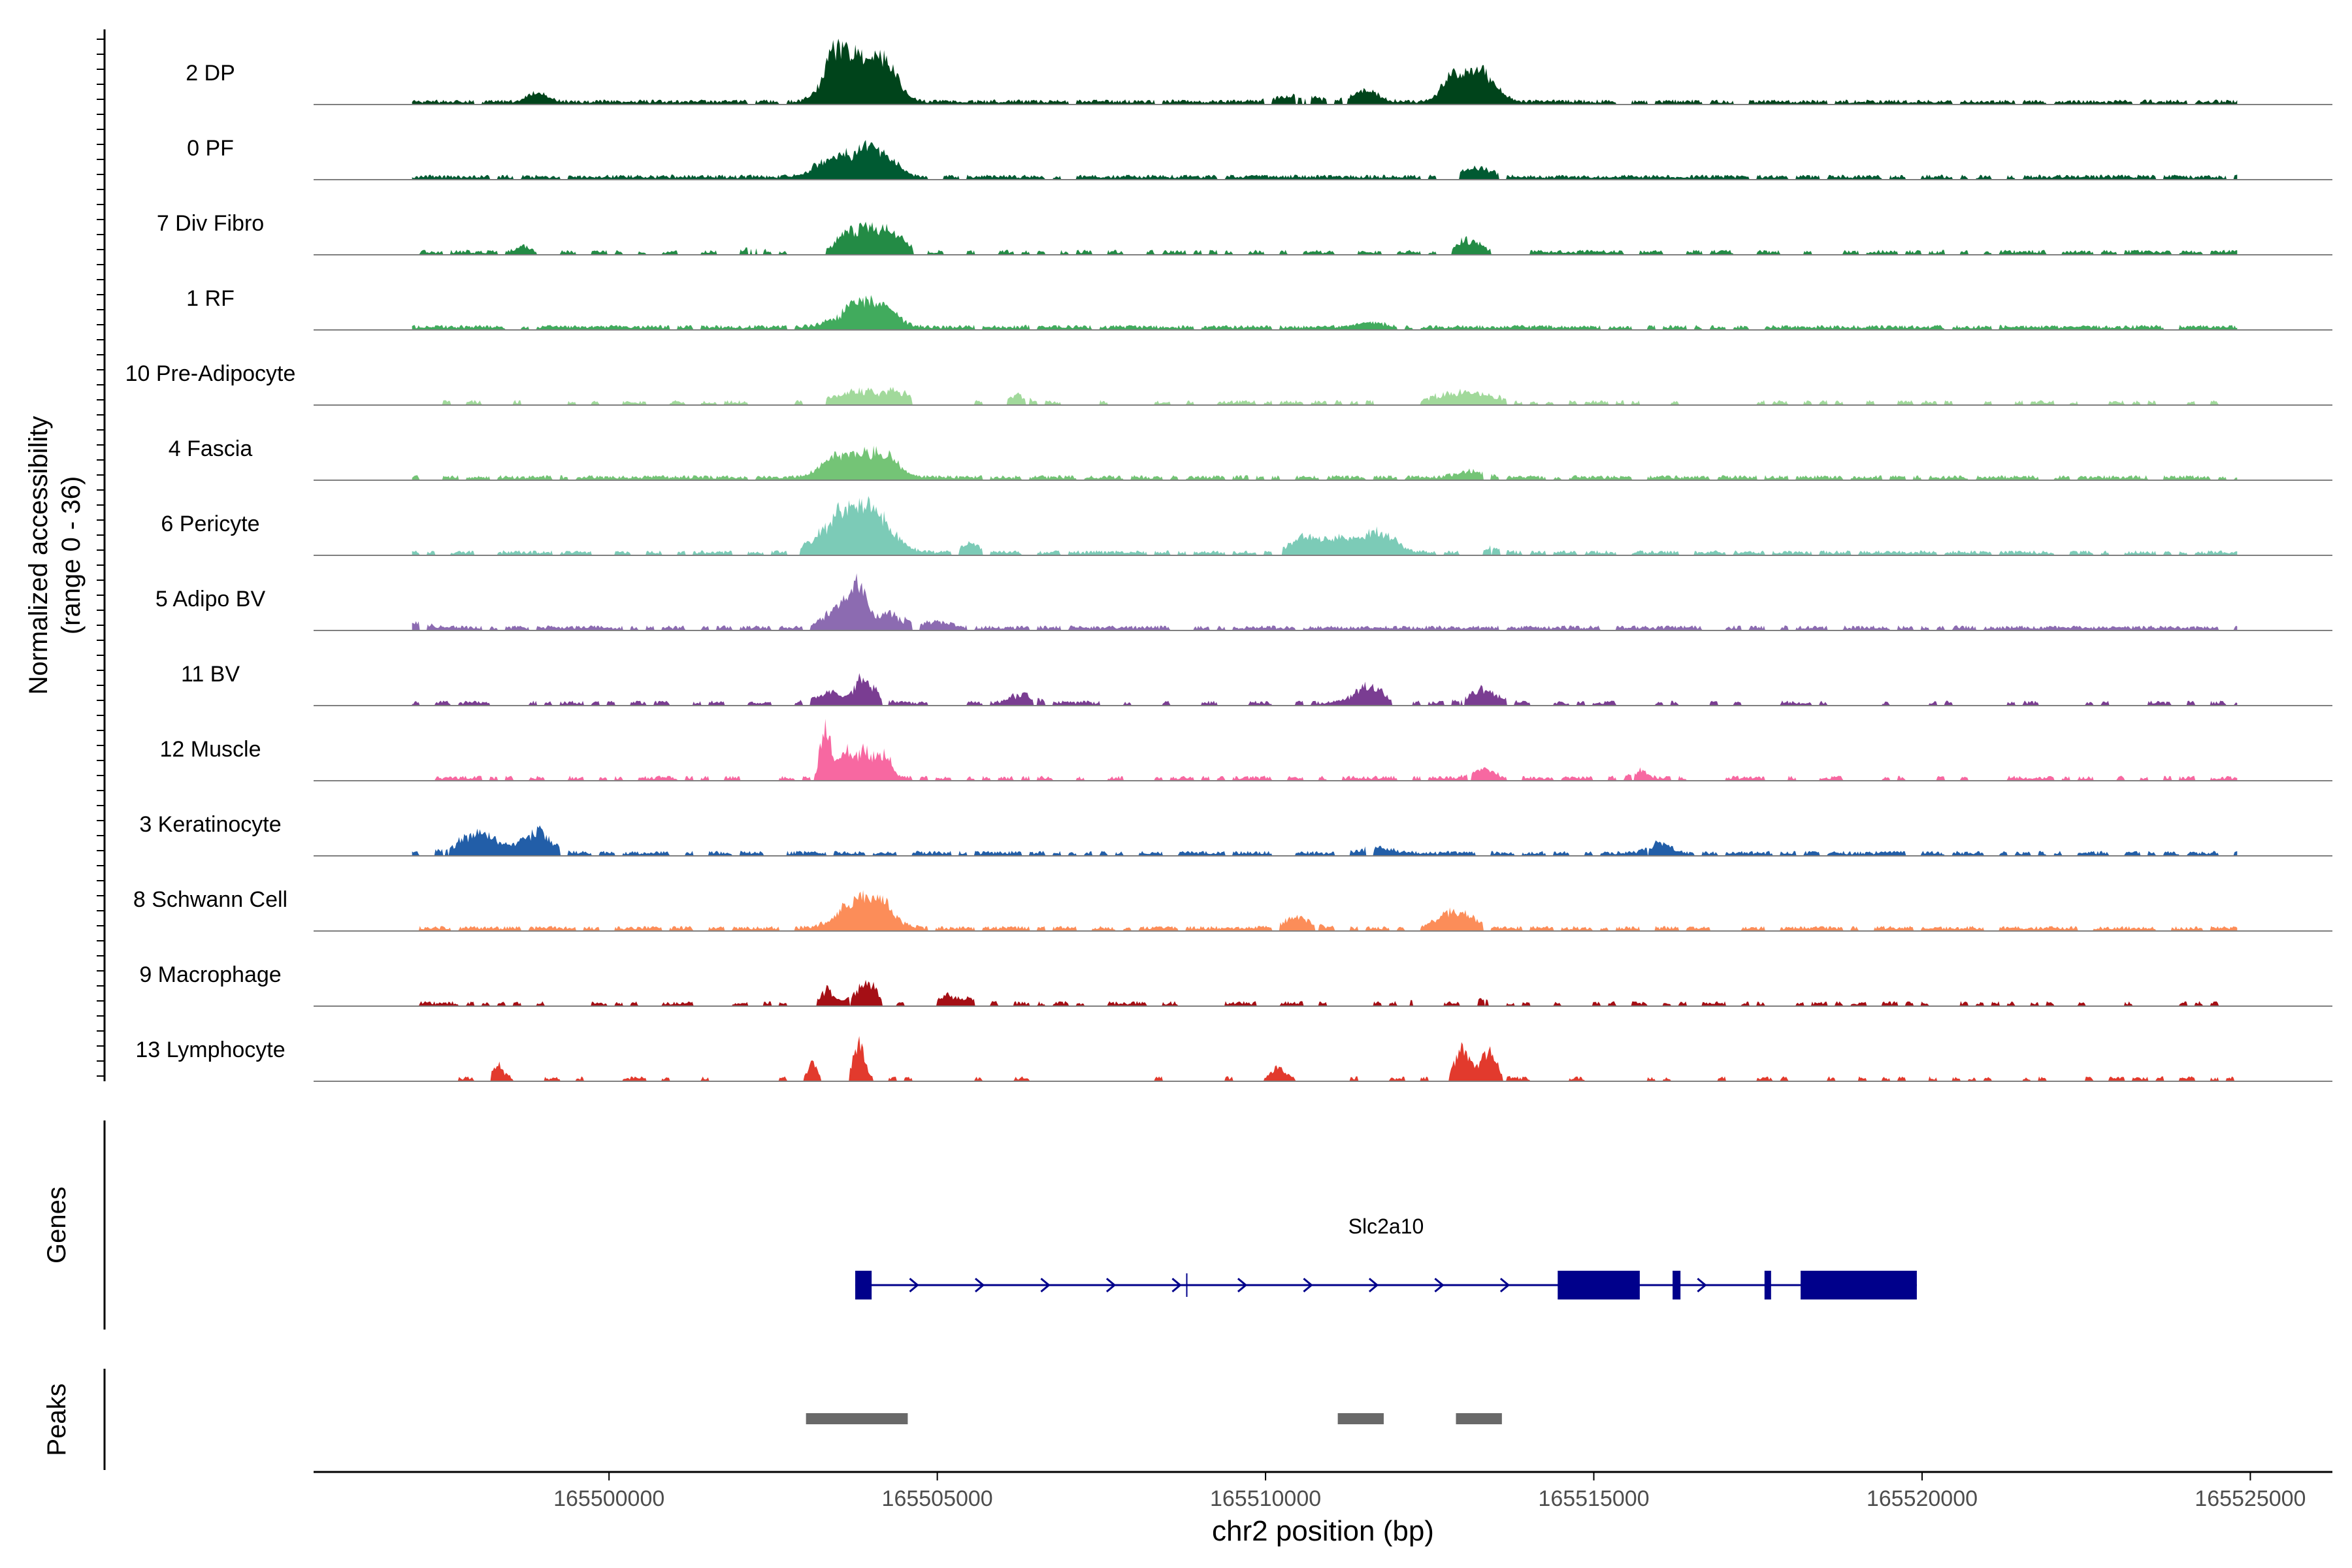  I want to click on track-10: 12 Muscle, so click(1246, 750).